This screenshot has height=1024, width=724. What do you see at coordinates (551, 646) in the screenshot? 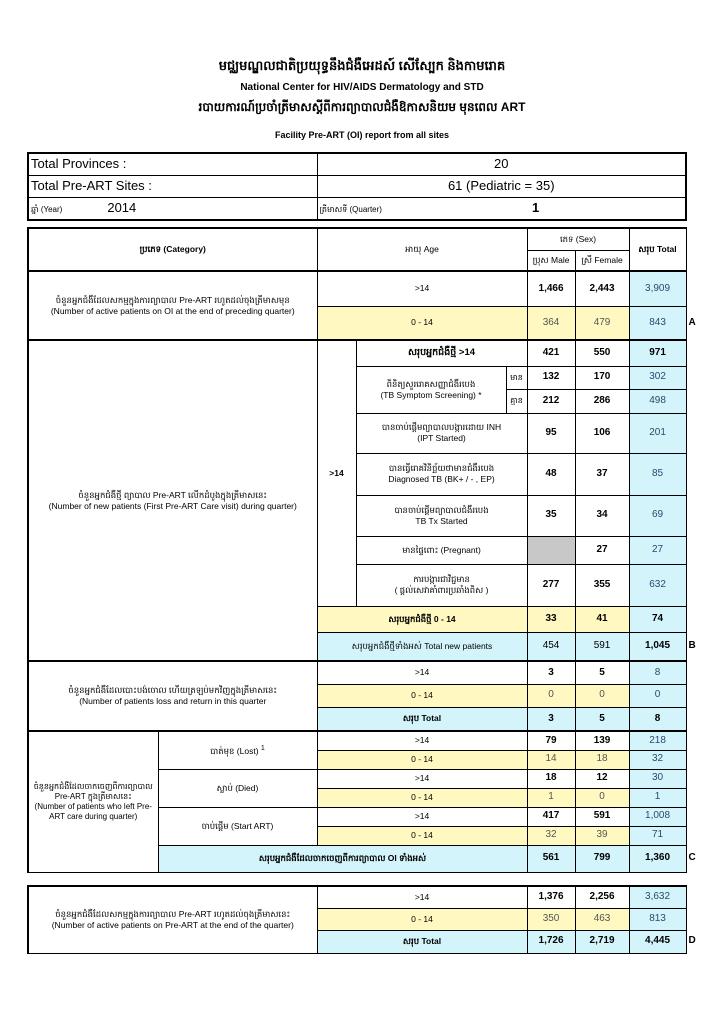
I see `male-value: 454` at bounding box center [551, 646].